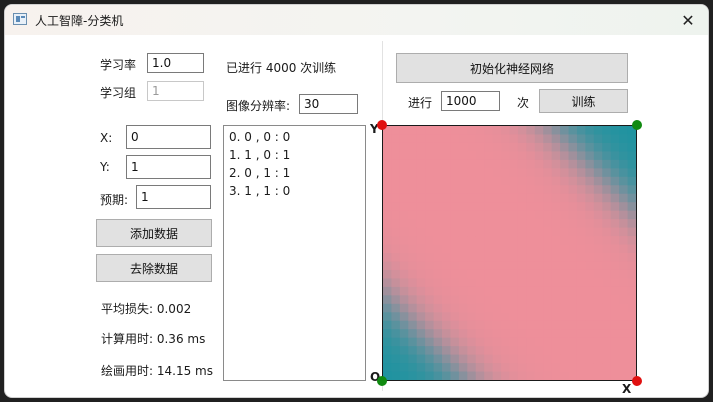 This screenshot has width=713, height=402. I want to click on init-network-button: 初始化神经网络, so click(512, 68).